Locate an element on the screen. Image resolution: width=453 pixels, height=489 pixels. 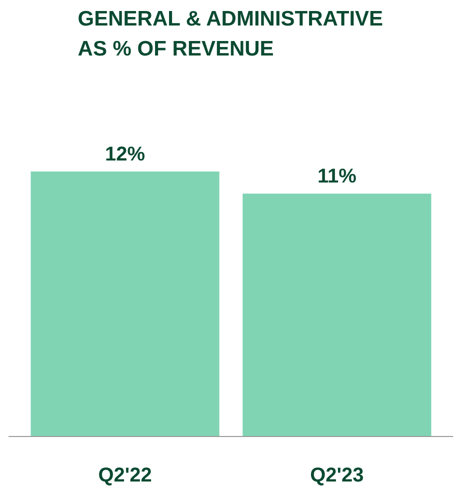
x-tick-label: Q2'22 is located at coordinates (125, 475).